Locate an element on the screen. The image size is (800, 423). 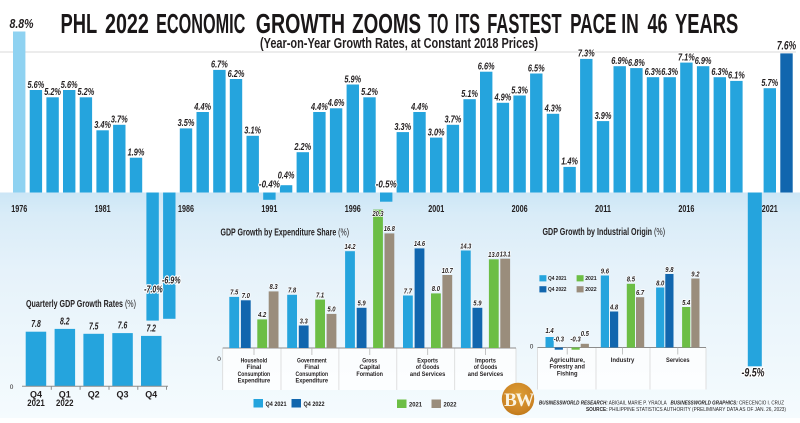
svg-text: -6.9% is located at coordinates (171, 281).